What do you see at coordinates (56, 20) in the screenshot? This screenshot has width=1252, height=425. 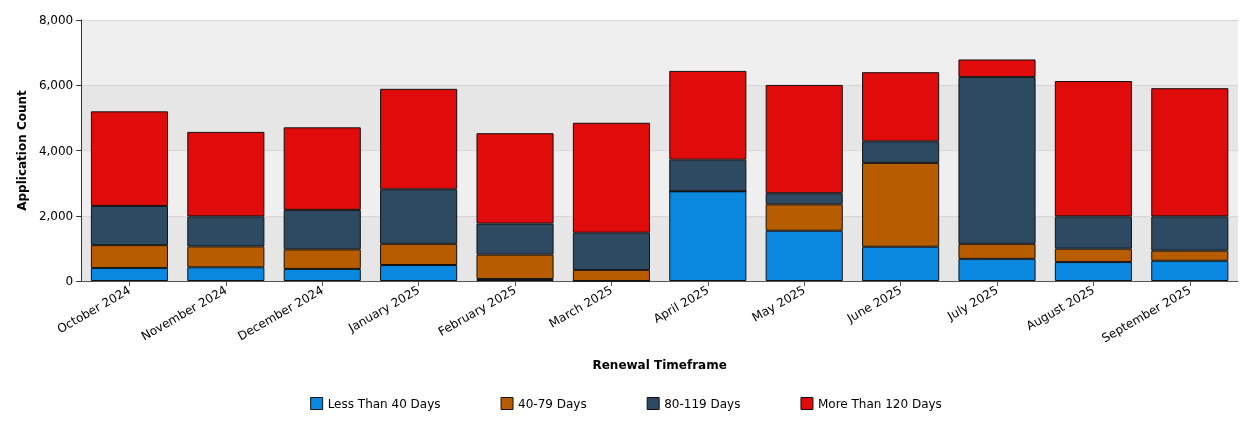 I see `y-tick-label: 8,000` at bounding box center [56, 20].